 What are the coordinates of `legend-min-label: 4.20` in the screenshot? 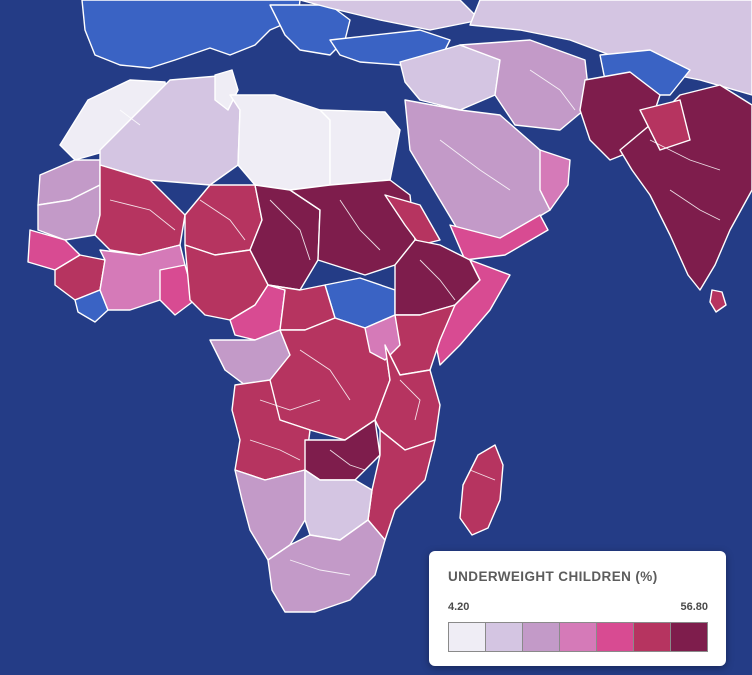 It's located at (459, 607).